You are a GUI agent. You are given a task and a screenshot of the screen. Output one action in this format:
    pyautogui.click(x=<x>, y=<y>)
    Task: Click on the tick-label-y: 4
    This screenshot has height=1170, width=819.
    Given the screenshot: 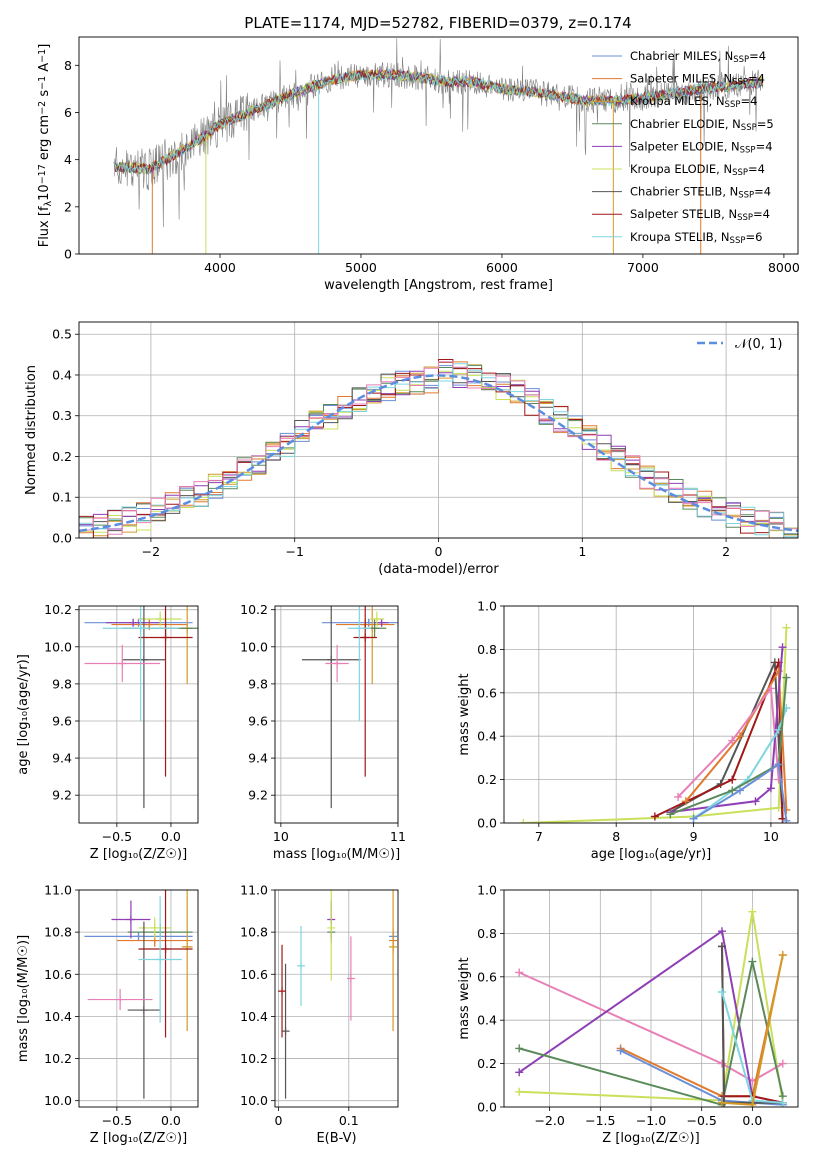 What is the action you would take?
    pyautogui.click(x=68, y=159)
    